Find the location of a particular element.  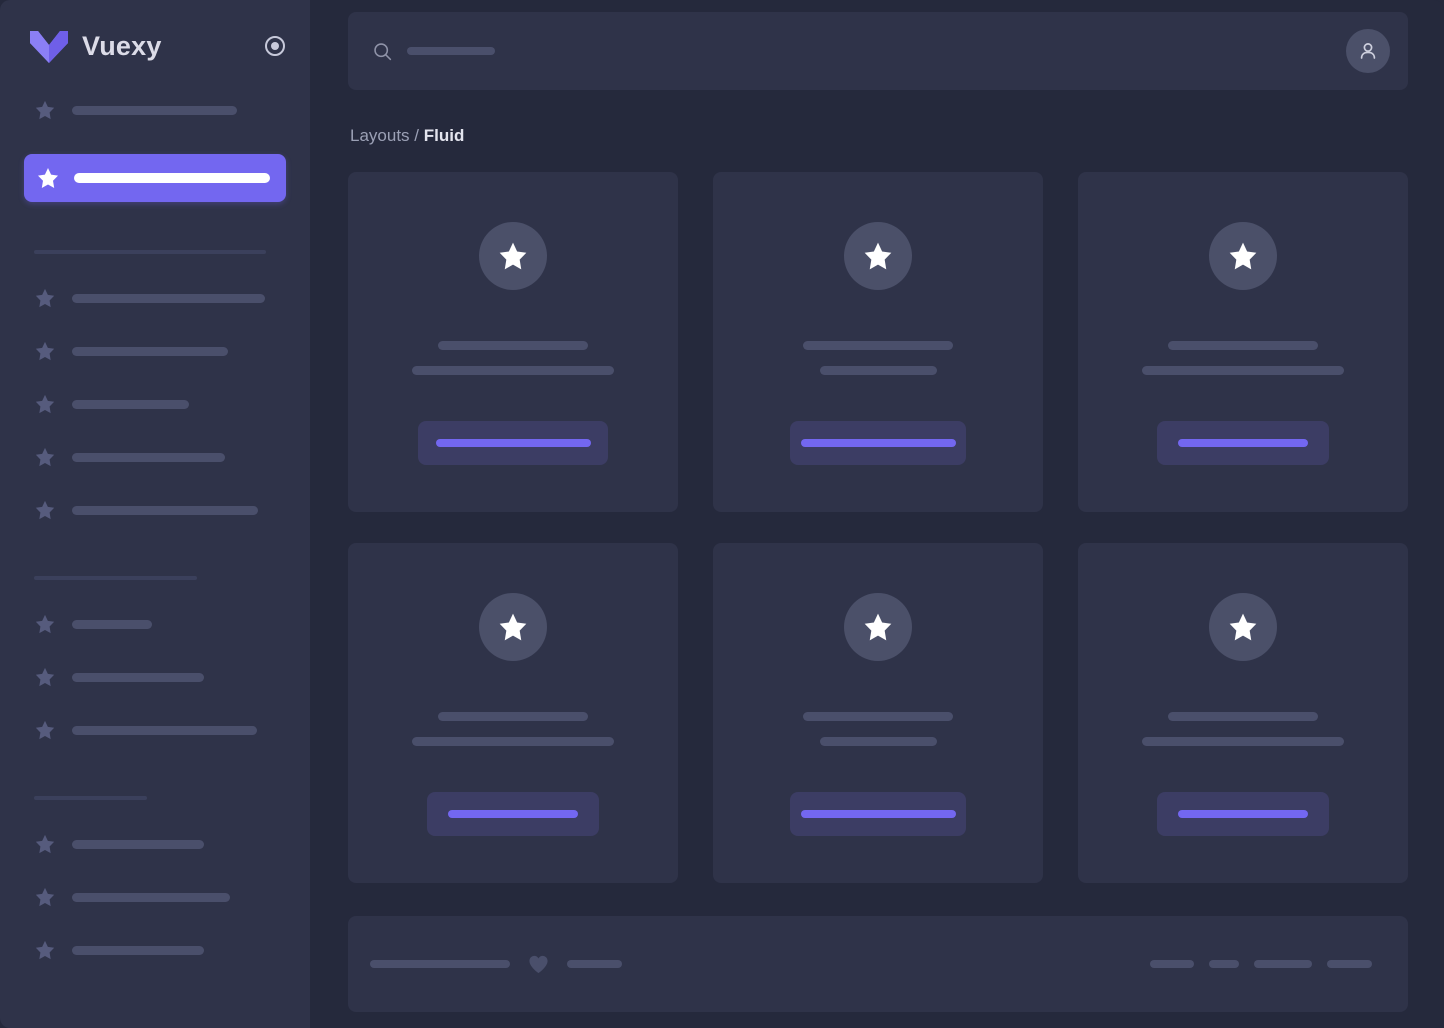

vuexy-v-logo-icon is located at coordinates (49, 47).